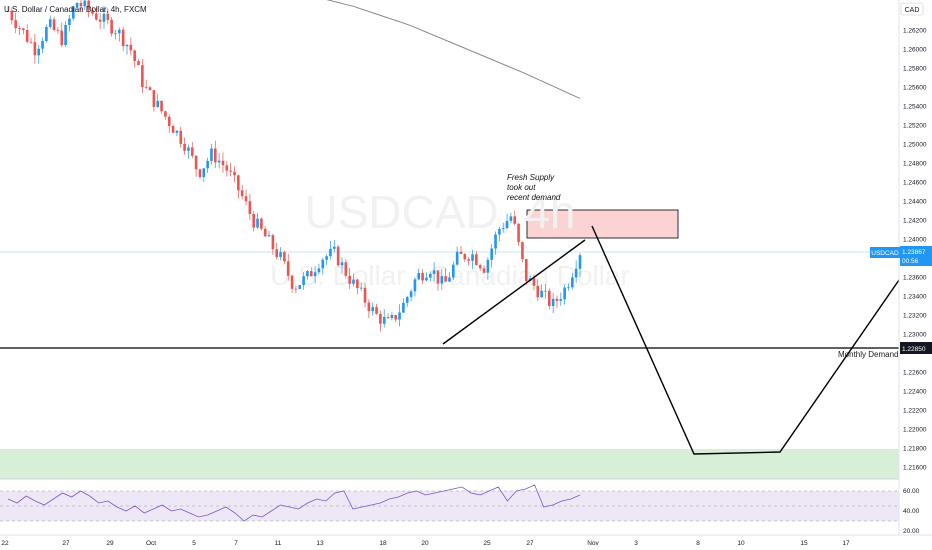 This screenshot has width=932, height=550. I want to click on price-tick-label: 1.23400, so click(915, 297).